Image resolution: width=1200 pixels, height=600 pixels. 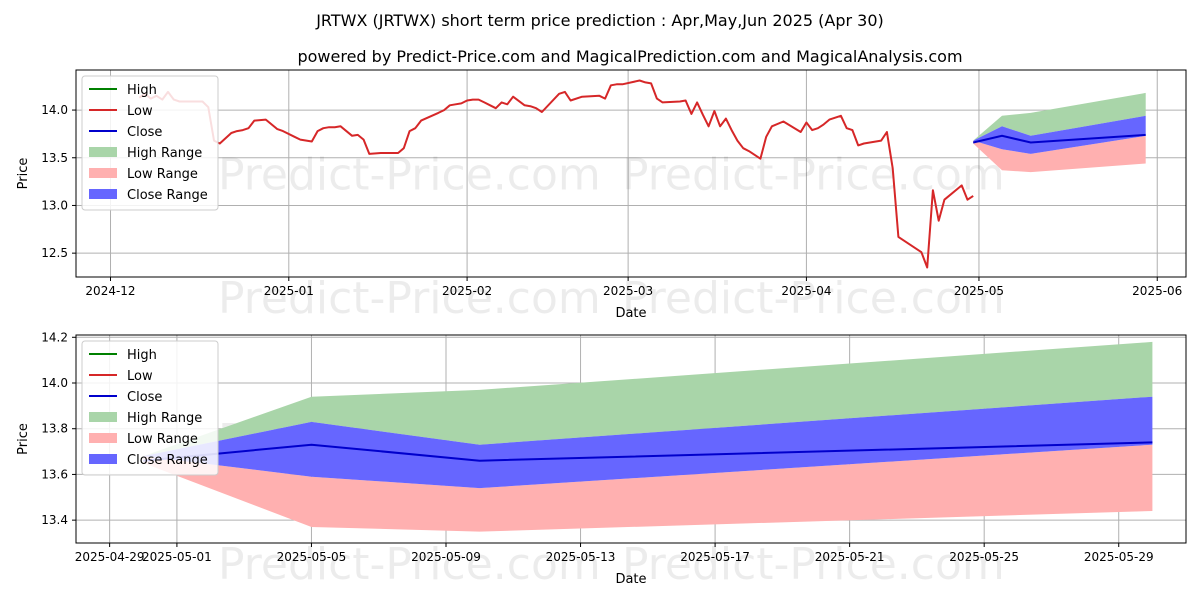 I want to click on y-tick-label: 13.5, so click(x=54, y=158).